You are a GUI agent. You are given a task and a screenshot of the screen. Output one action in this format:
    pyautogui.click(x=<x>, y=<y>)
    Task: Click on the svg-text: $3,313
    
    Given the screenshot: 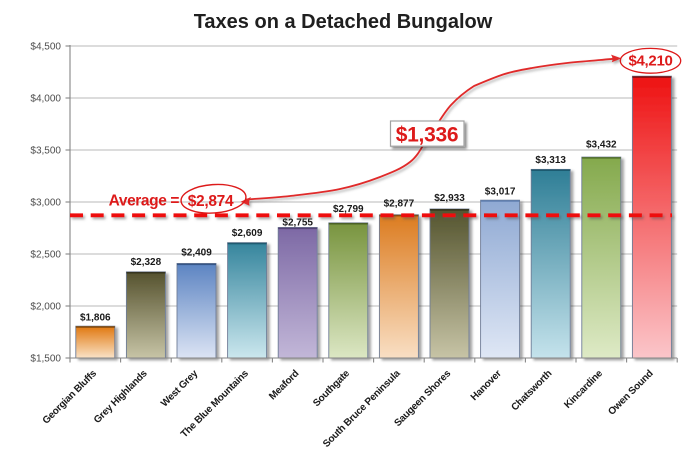 What is the action you would take?
    pyautogui.click(x=550, y=160)
    